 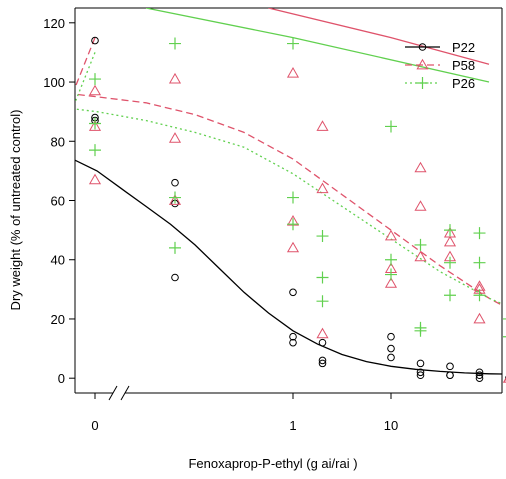 I want to click on legend-label-p26: P26, so click(x=463, y=83).